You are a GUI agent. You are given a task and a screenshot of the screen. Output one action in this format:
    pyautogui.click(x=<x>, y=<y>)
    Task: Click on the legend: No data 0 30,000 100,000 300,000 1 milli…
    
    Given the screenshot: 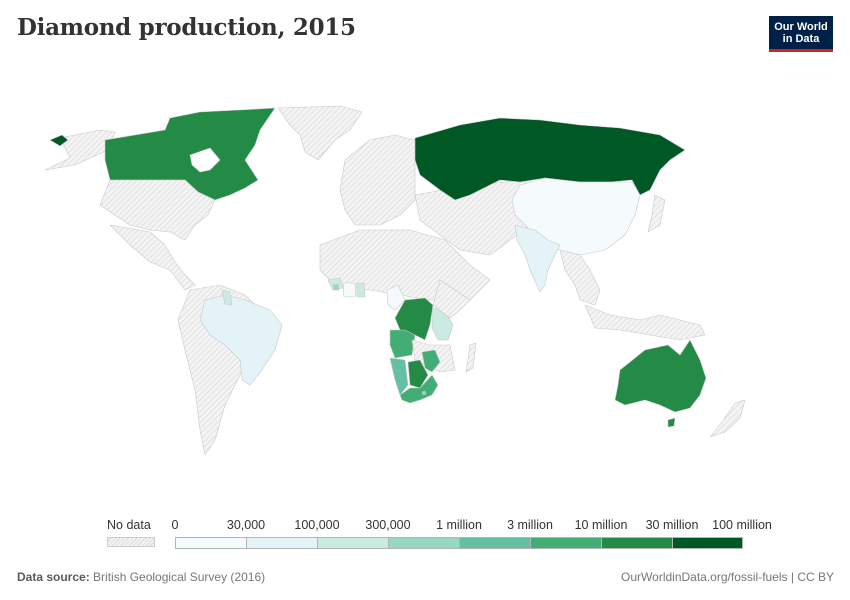 What is the action you would take?
    pyautogui.click(x=425, y=535)
    